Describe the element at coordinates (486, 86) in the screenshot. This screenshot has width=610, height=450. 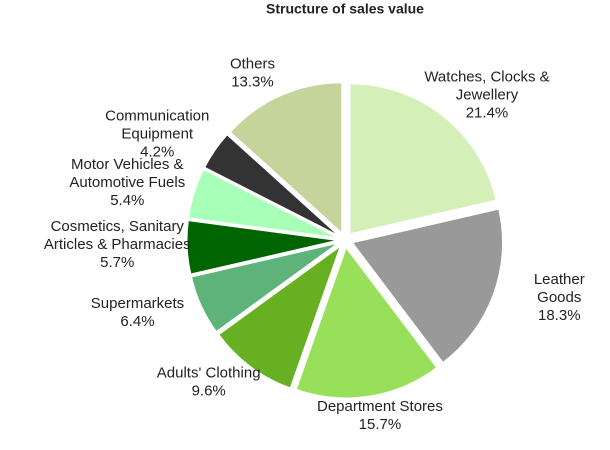
I see `slice-label: Watches, Clocks & Jewellery` at that location.